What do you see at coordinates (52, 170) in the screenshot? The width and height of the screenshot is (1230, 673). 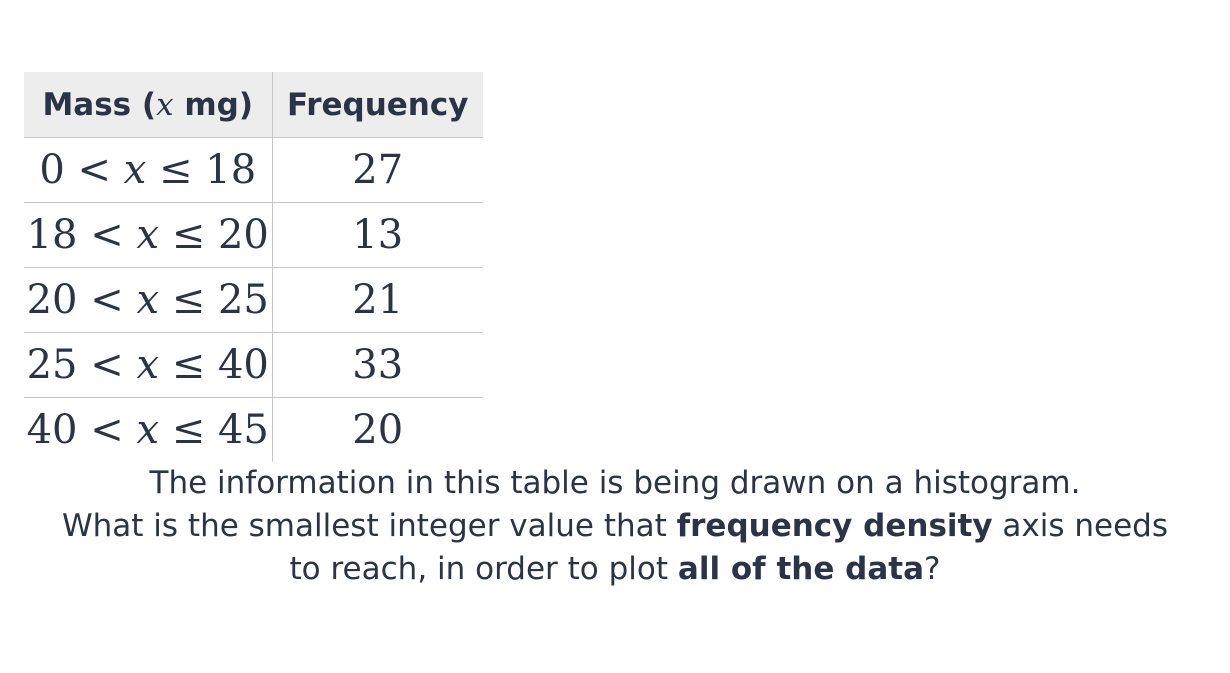 I see `interval-lower-bound: 0` at bounding box center [52, 170].